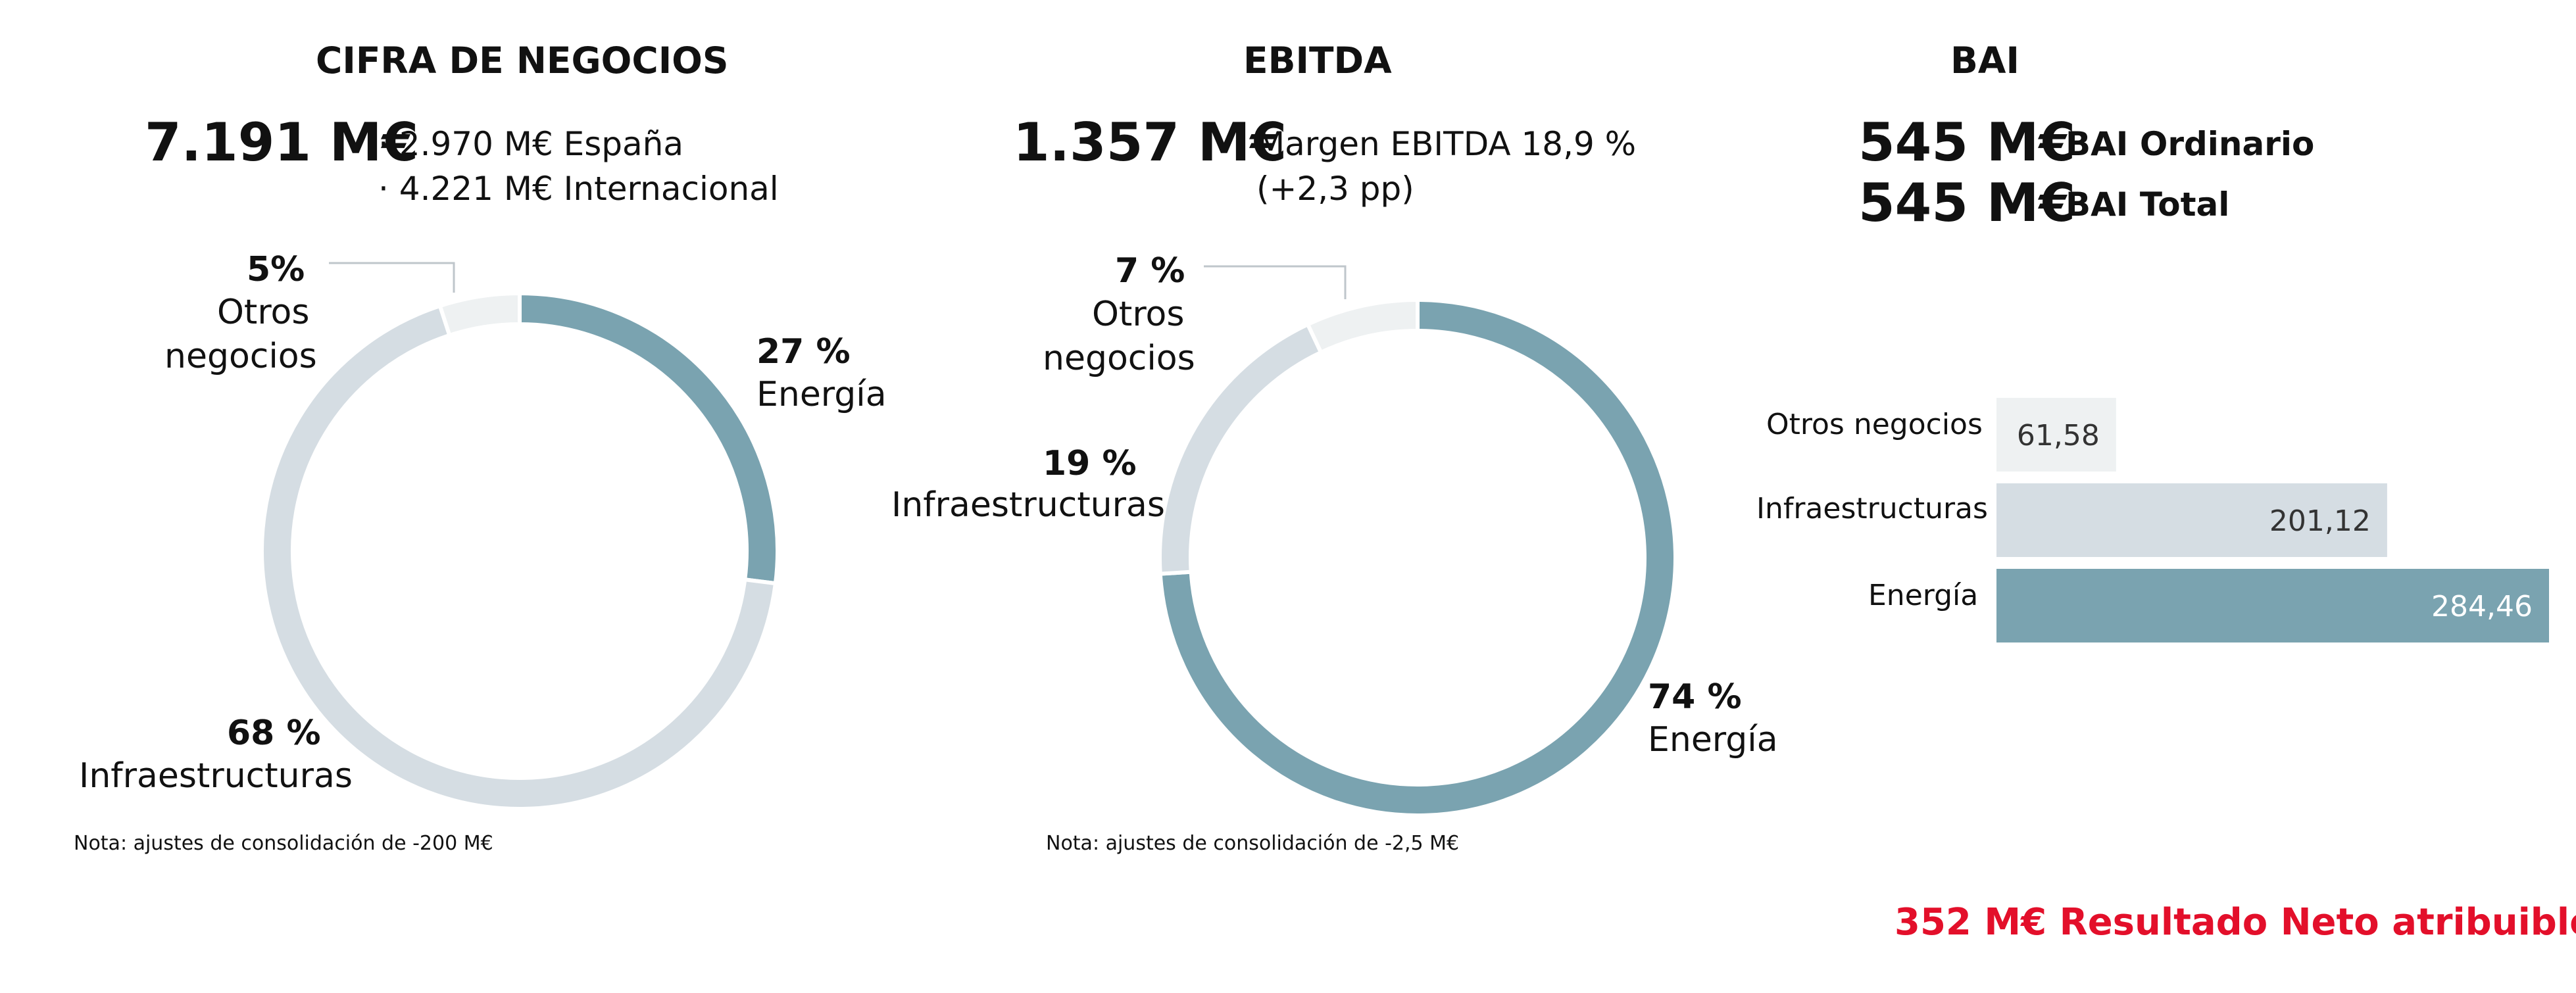 This screenshot has height=993, width=2576. I want to click on bai-title: BAI, so click(1984, 60).